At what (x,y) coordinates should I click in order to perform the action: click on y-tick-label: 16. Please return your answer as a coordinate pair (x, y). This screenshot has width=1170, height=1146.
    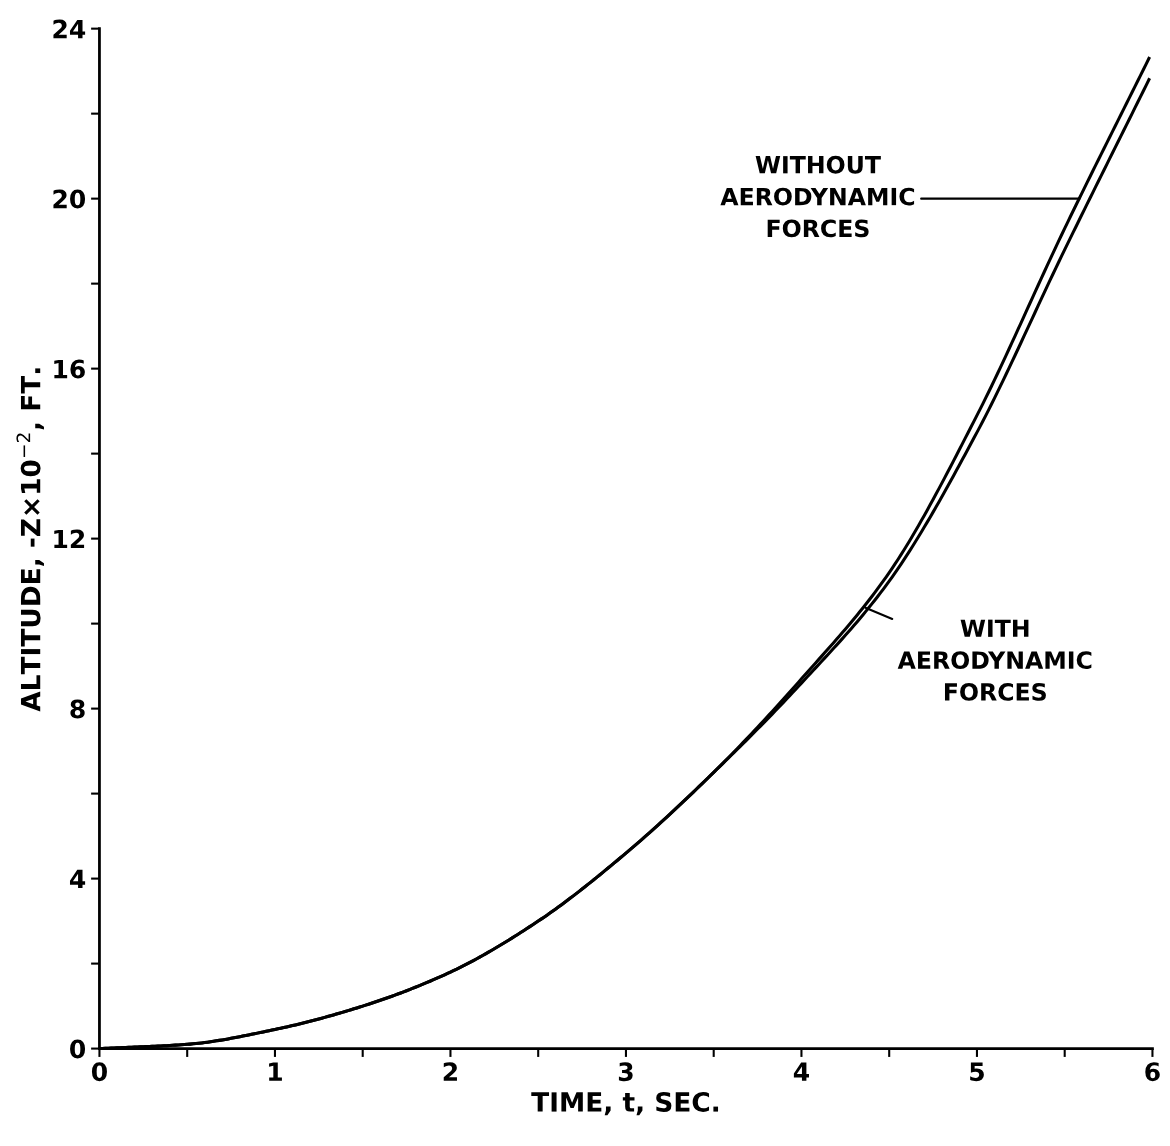
    Looking at the image, I should click on (69, 369).